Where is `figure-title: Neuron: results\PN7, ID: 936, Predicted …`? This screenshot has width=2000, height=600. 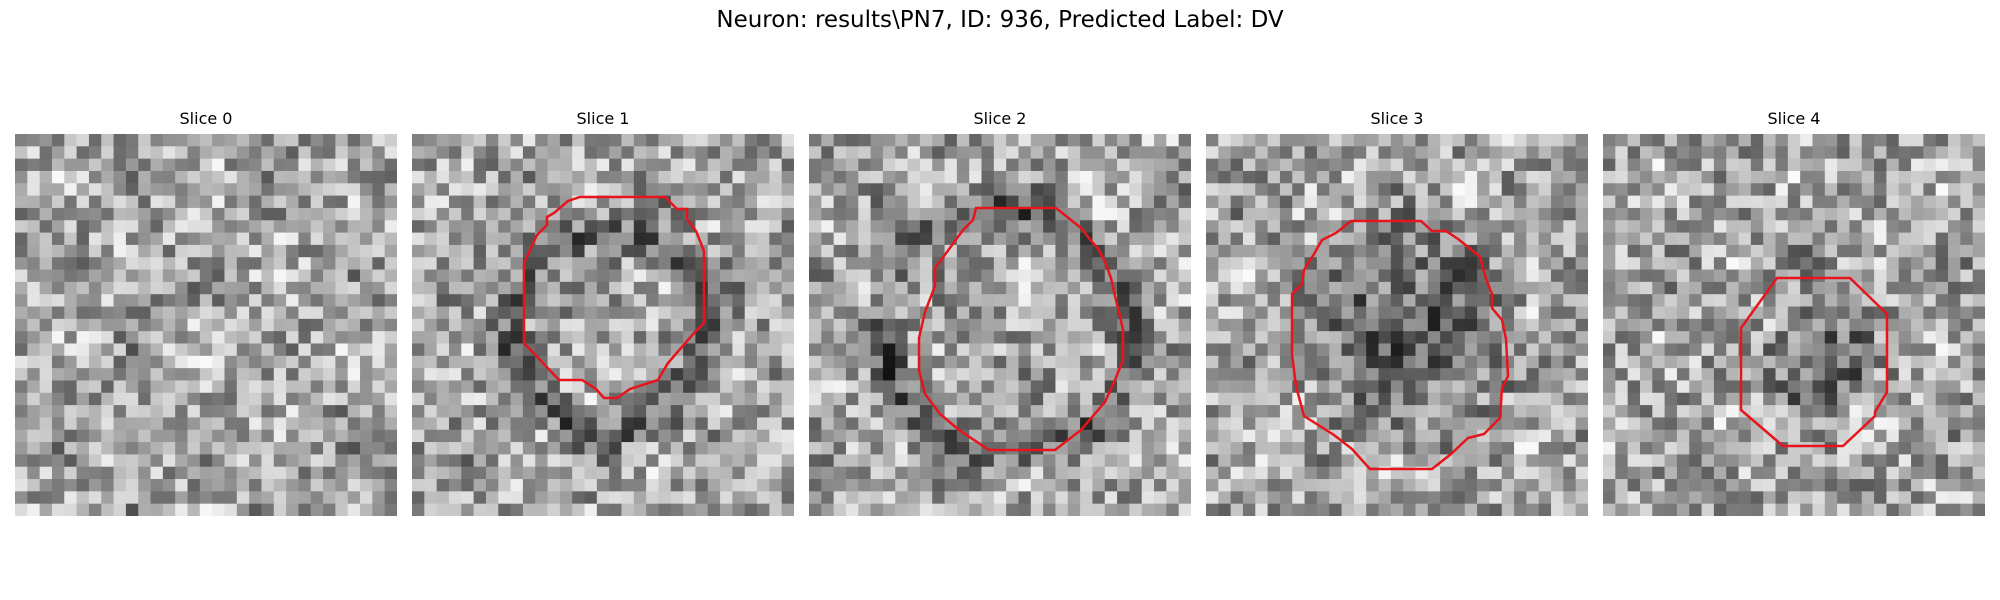 figure-title: Neuron: results\PN7, ID: 936, Predicted … is located at coordinates (1000, 20).